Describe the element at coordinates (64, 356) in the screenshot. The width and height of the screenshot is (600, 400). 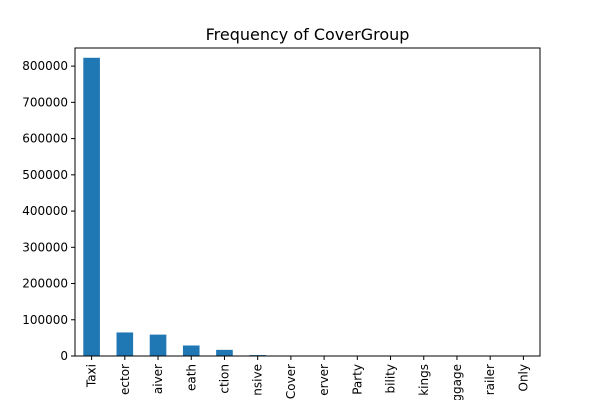
I see `y-tick-label: 0` at that location.